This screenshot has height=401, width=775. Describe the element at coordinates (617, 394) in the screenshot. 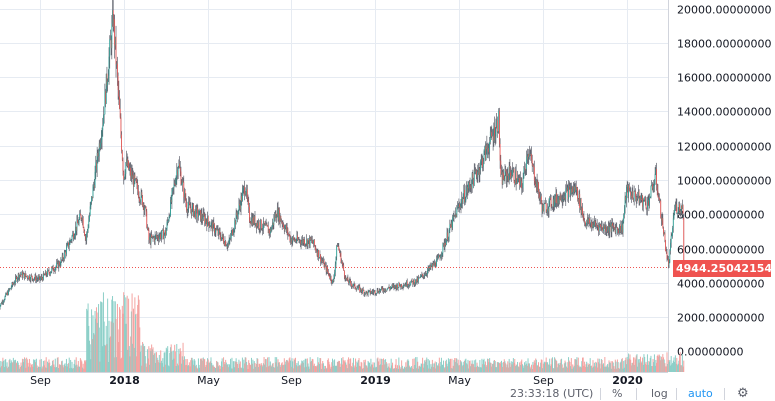

I see `percent-scale-toggle: %` at that location.